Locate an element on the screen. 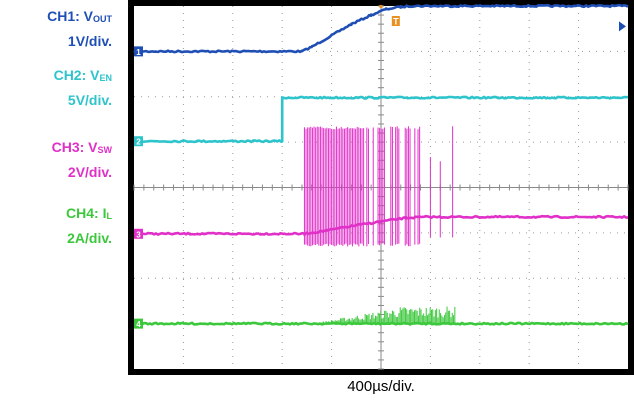 This screenshot has height=401, width=634. ch3-trace is located at coordinates (381, 225).